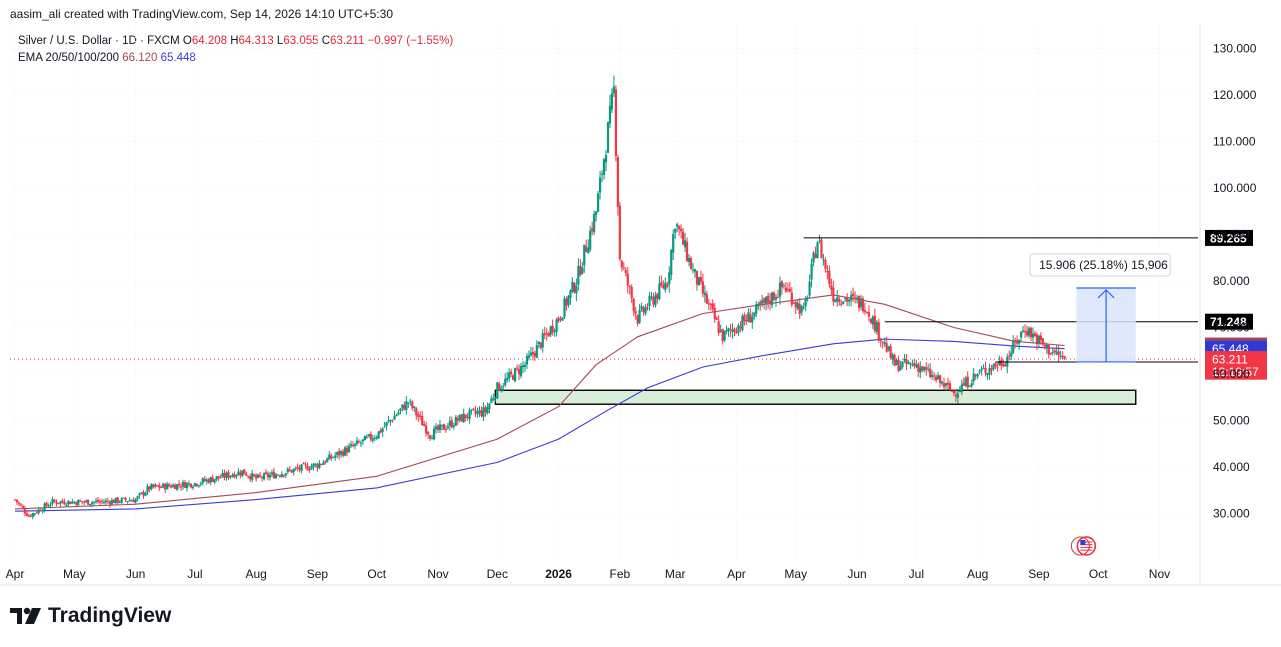 Image resolution: width=1281 pixels, height=647 pixels. What do you see at coordinates (318, 574) in the screenshot?
I see `x-tick-label: Sep` at bounding box center [318, 574].